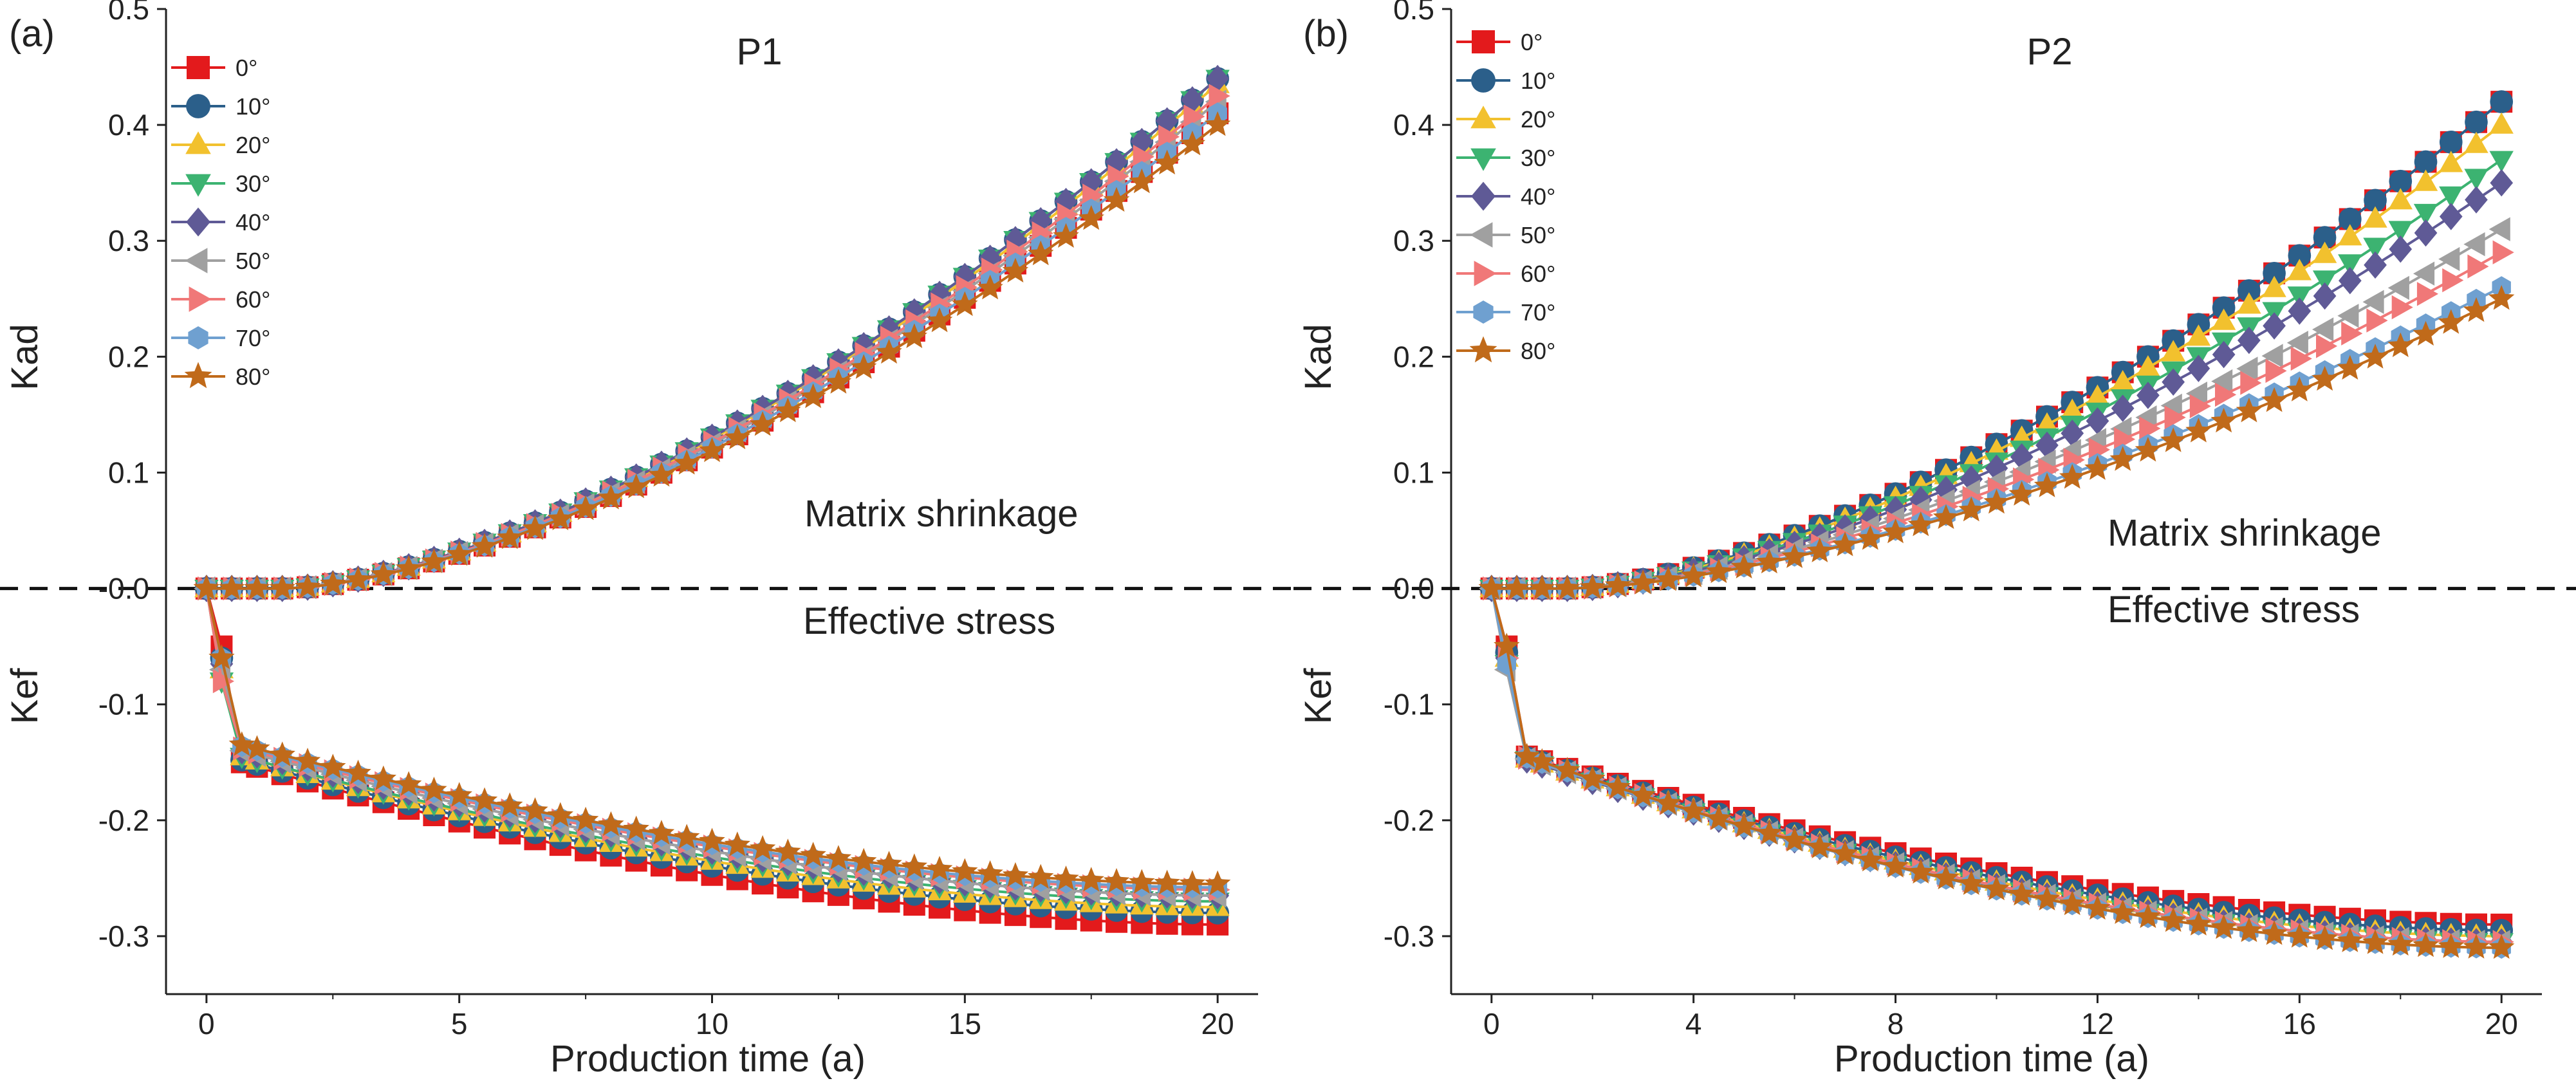  I want to click on legend-label: 40°, so click(1538, 196).